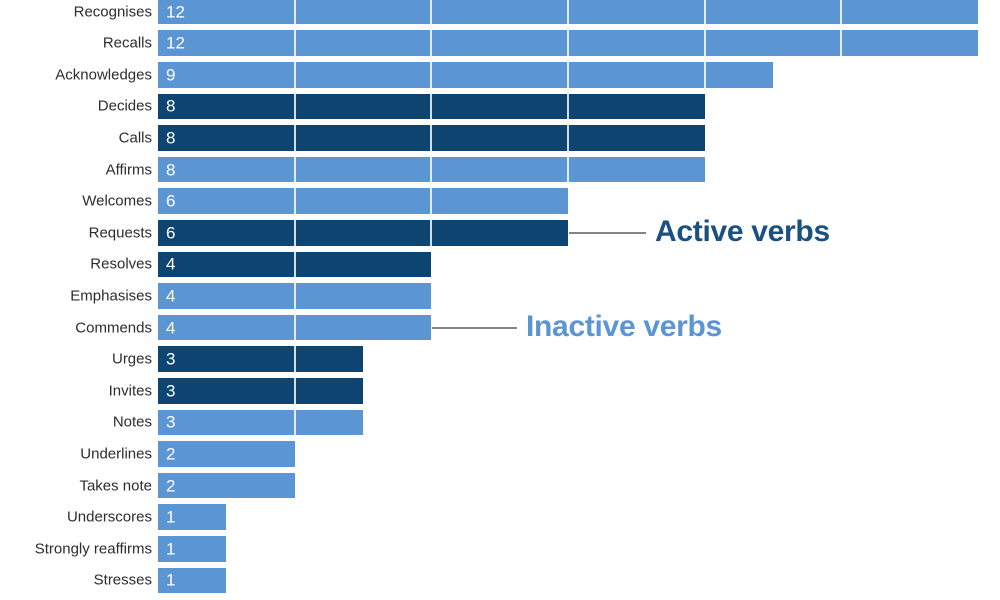 This screenshot has width=1000, height=600. Describe the element at coordinates (128, 170) in the screenshot. I see `category-label: Affirms` at that location.